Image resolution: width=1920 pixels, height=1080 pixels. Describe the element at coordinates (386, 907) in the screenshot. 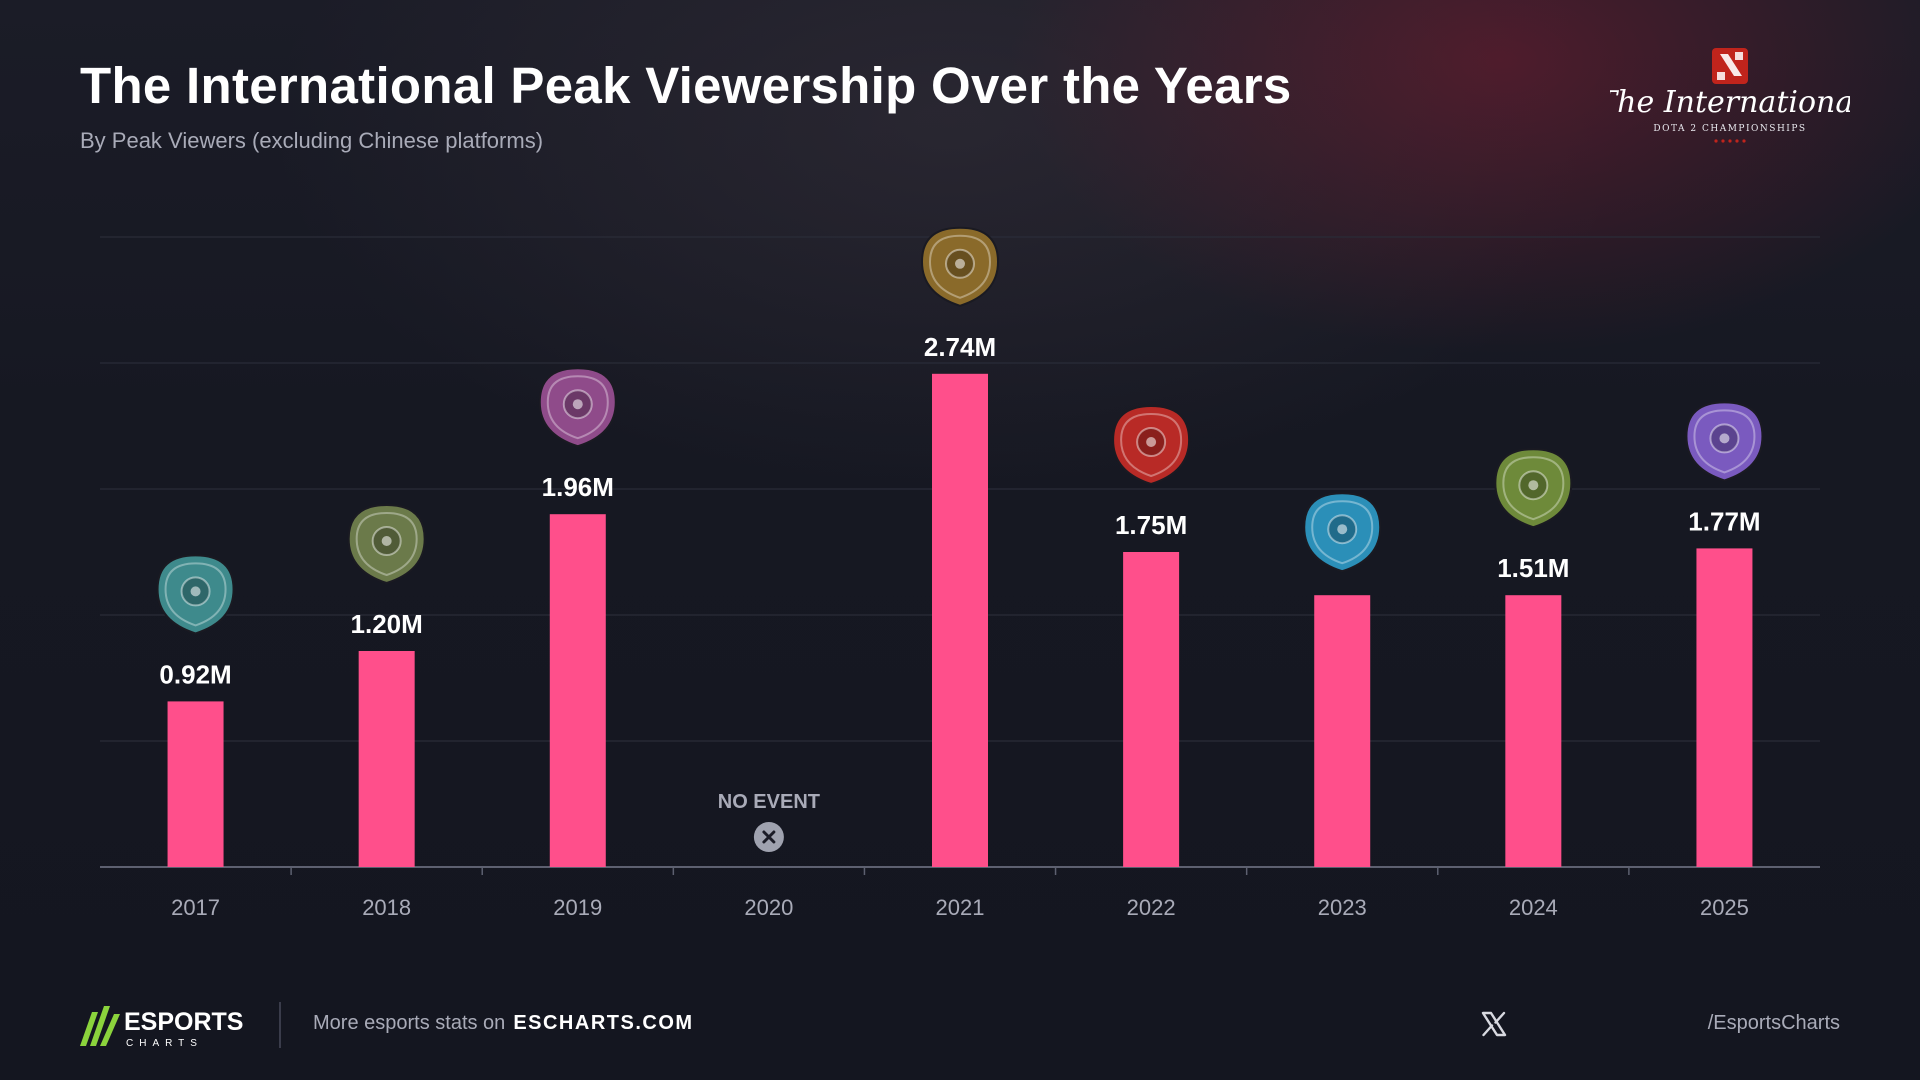

I see `x-tick-label: 2018` at that location.